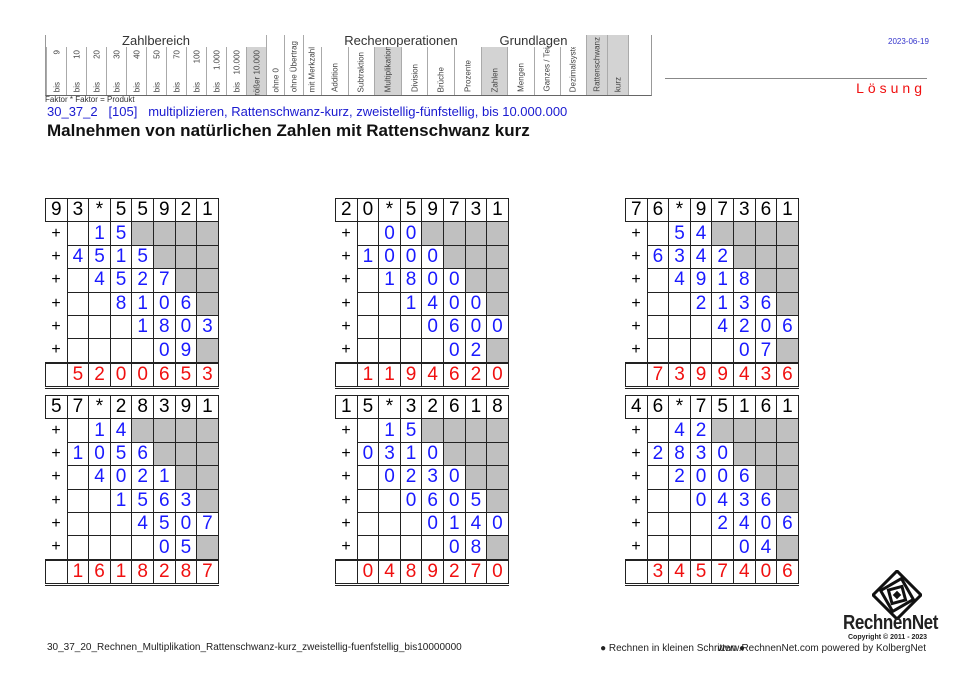 The height and width of the screenshot is (681, 963). Describe the element at coordinates (368, 375) in the screenshot. I see `result-digit: 1` at that location.